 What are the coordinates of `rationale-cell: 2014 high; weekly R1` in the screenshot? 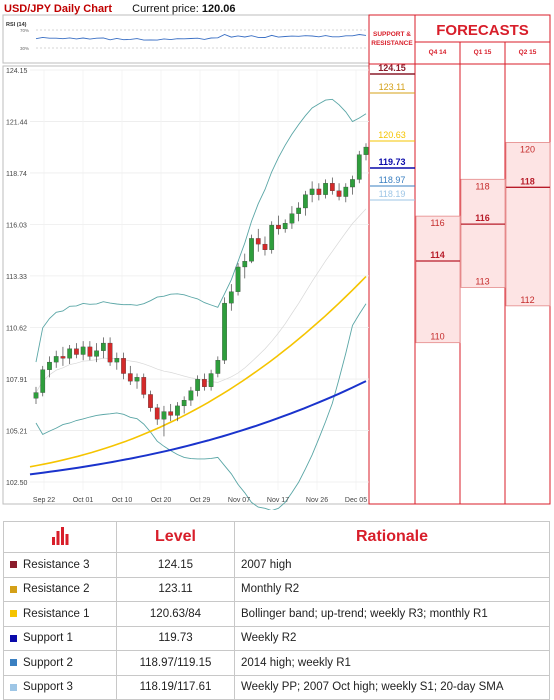 It's located at (392, 663).